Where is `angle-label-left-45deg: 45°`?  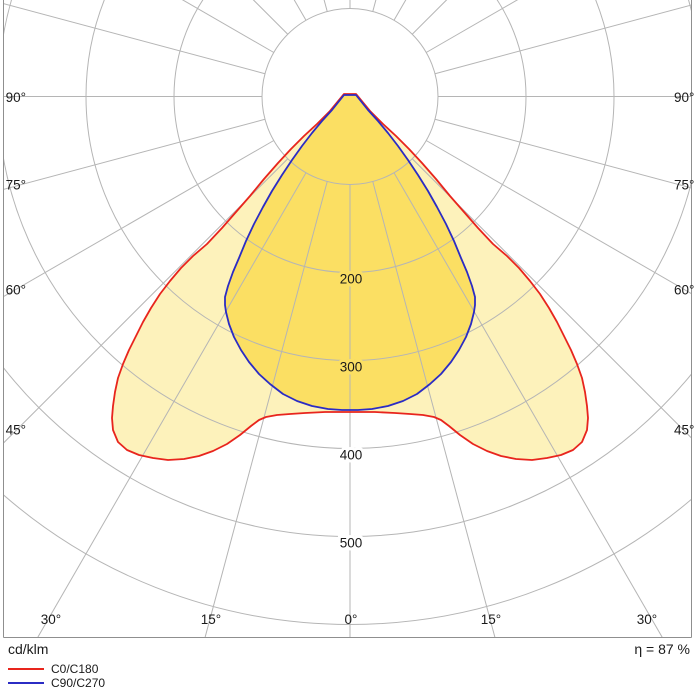 angle-label-left-45deg: 45° is located at coordinates (16, 430).